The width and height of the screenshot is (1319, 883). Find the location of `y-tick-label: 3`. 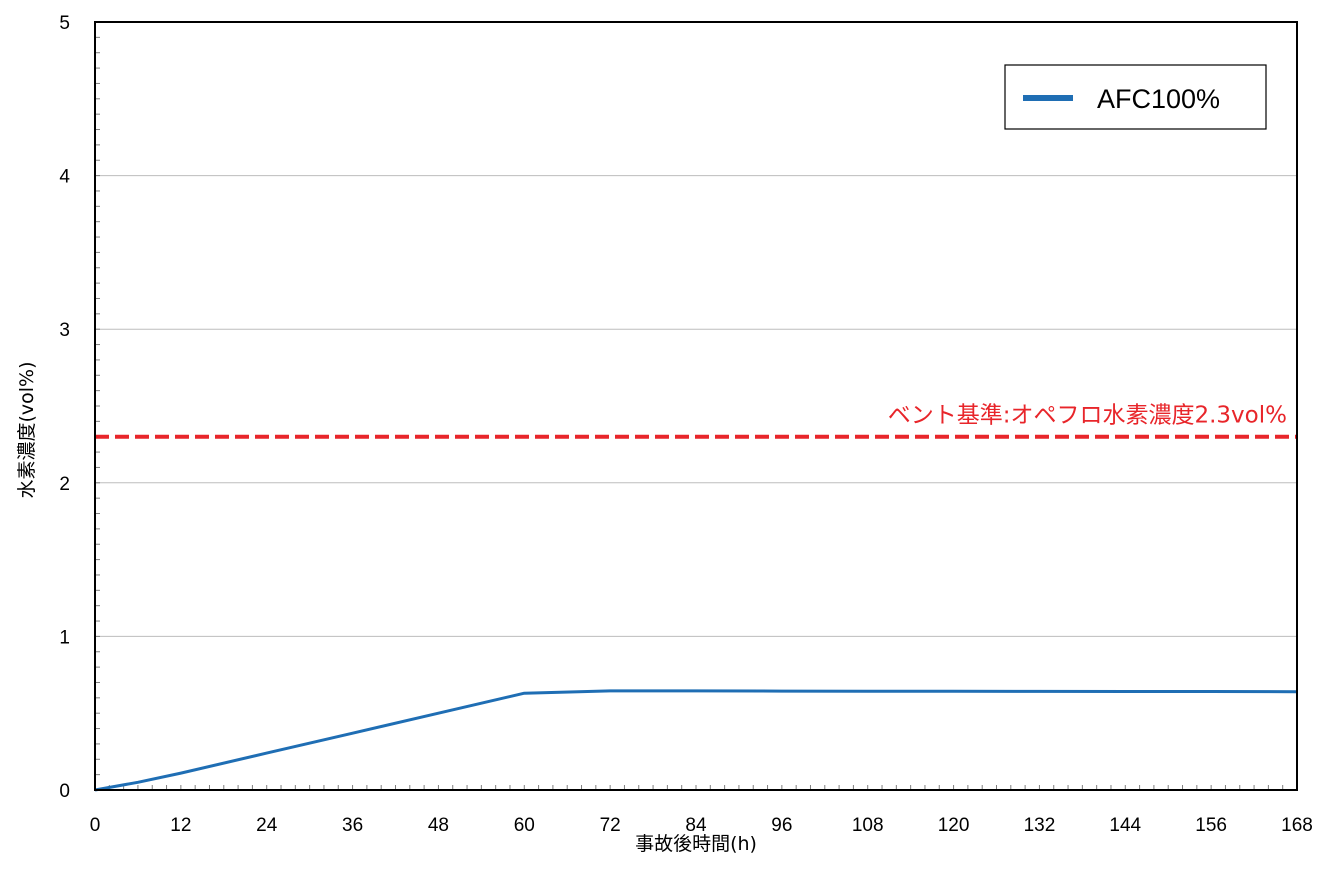

y-tick-label: 3 is located at coordinates (64, 330).